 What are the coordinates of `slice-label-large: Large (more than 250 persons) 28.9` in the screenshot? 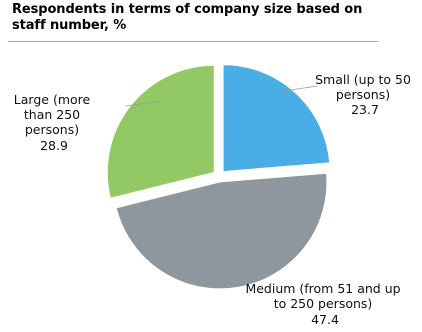 It's located at (54, 122).